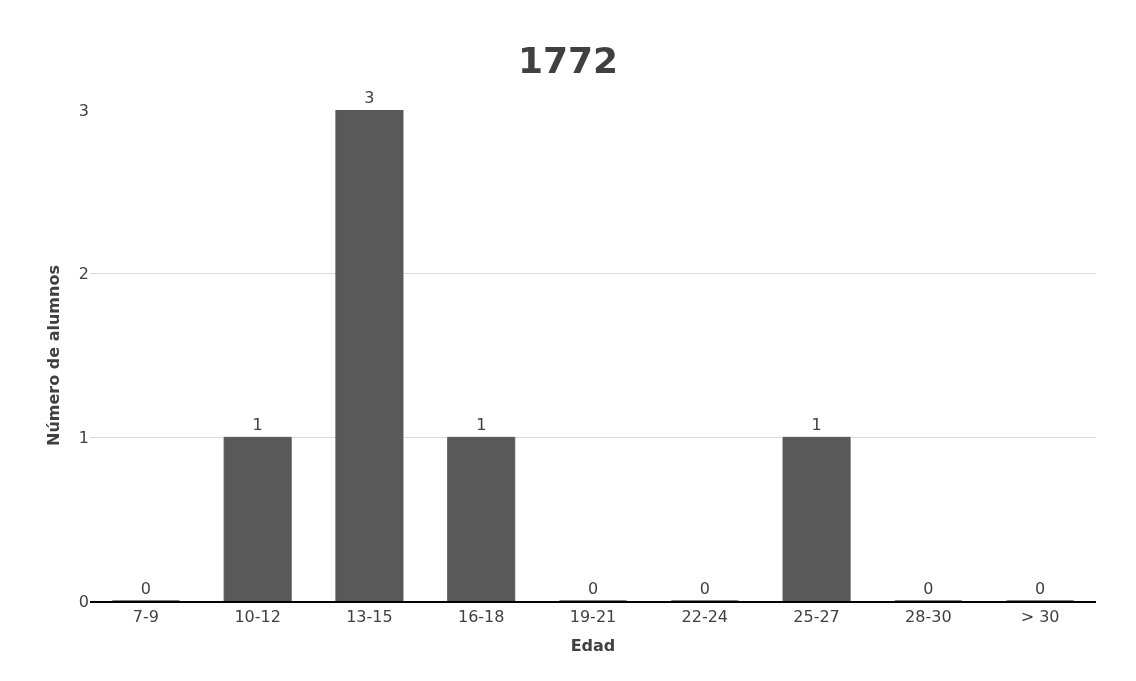 This screenshot has width=1136, height=681. Describe the element at coordinates (83, 110) in the screenshot. I see `y-tick-label: 3` at that location.